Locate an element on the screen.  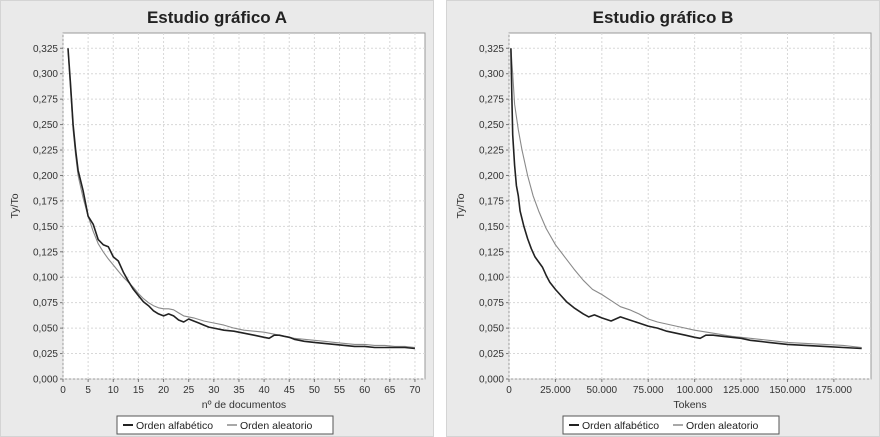
x-tick-label: 45 is located at coordinates (290, 390).